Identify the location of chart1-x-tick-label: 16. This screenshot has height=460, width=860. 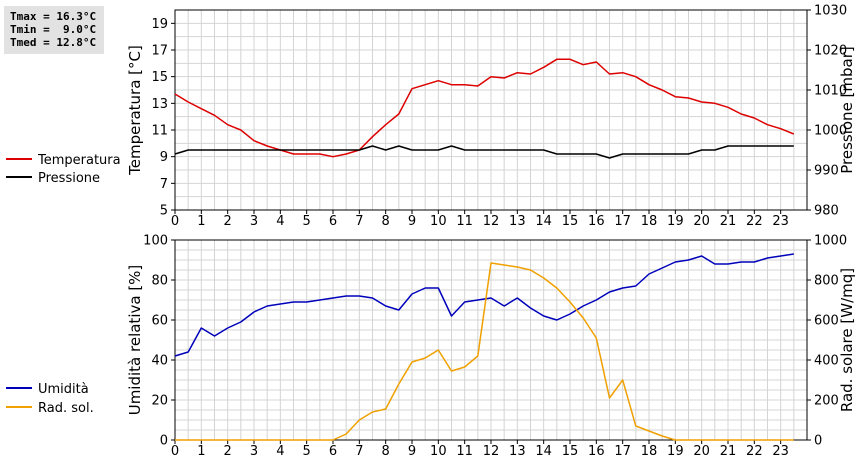
(596, 221).